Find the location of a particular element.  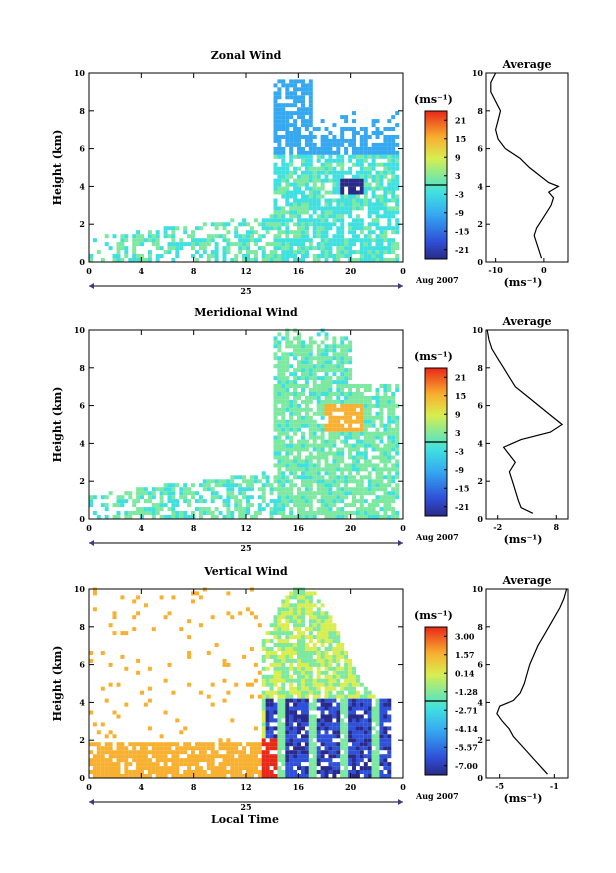

profile-x-tick-label: -5 is located at coordinates (499, 786).